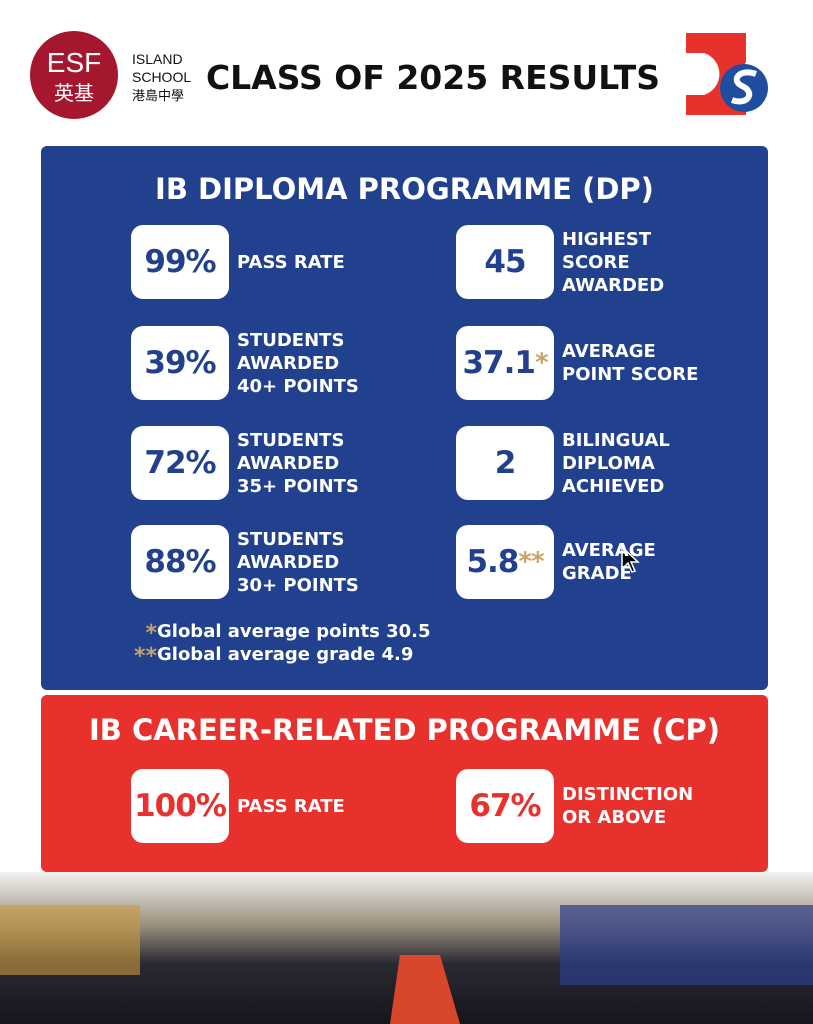 Image resolution: width=813 pixels, height=1024 pixels. I want to click on footnote-mark: *, so click(151, 633).